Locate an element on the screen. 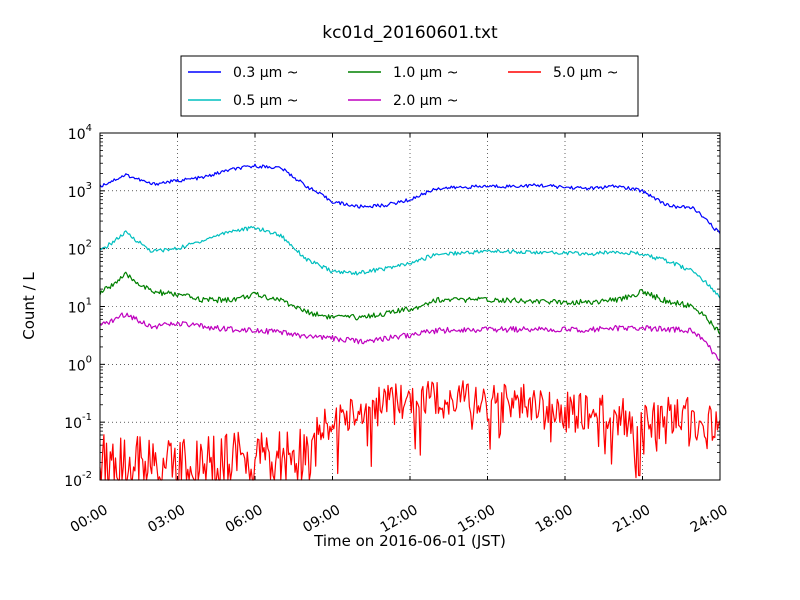 Image resolution: width=800 pixels, height=600 pixels. y-tick-label: 10³ is located at coordinates (80, 191).